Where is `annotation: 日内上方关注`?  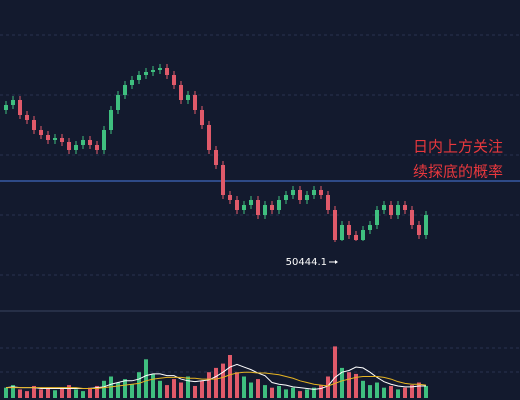
annotation: 日内上方关注 is located at coordinates (458, 147).